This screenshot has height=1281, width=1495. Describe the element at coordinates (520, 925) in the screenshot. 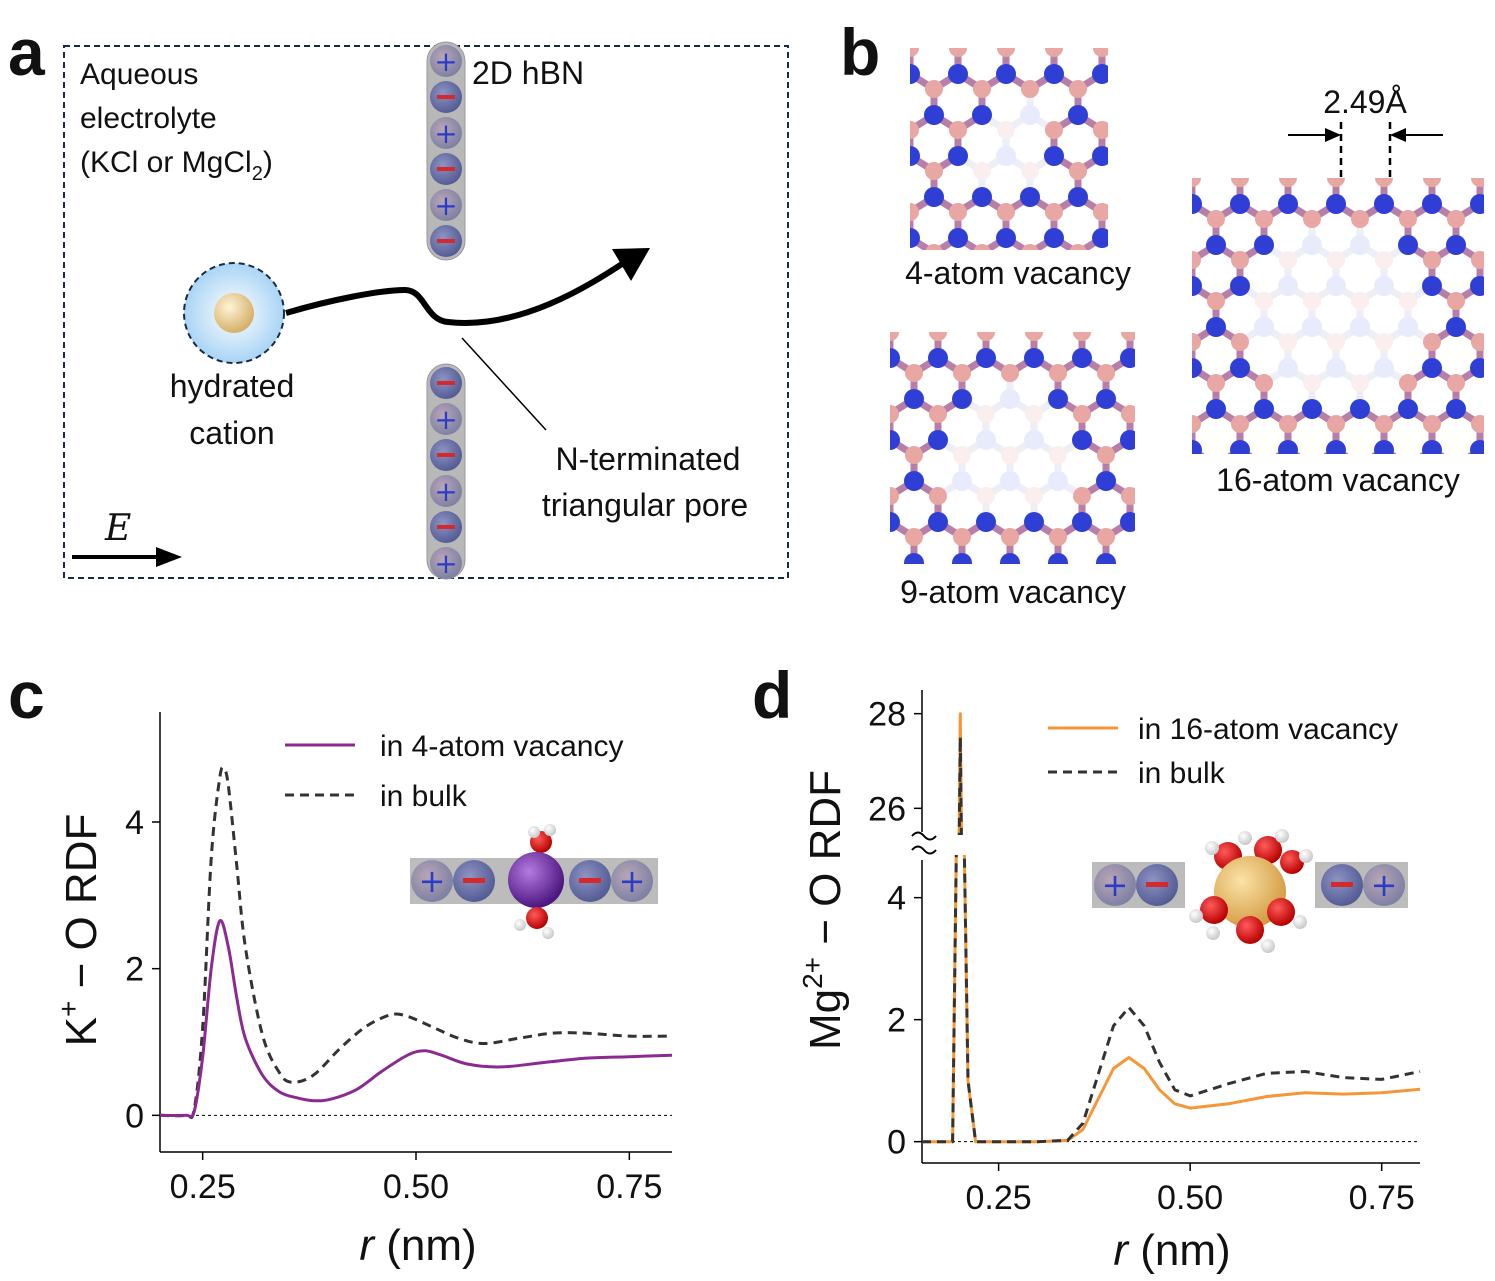

I see `water-h-3-c` at that location.